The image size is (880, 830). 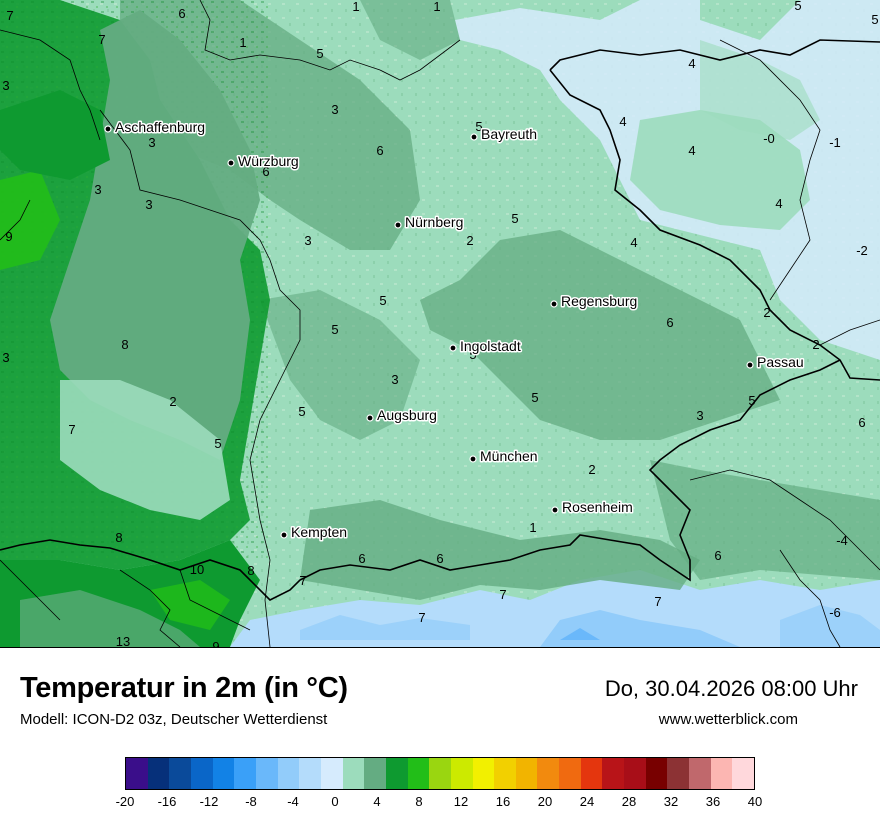 I want to click on city-kempten: Kempten, so click(x=314, y=532).